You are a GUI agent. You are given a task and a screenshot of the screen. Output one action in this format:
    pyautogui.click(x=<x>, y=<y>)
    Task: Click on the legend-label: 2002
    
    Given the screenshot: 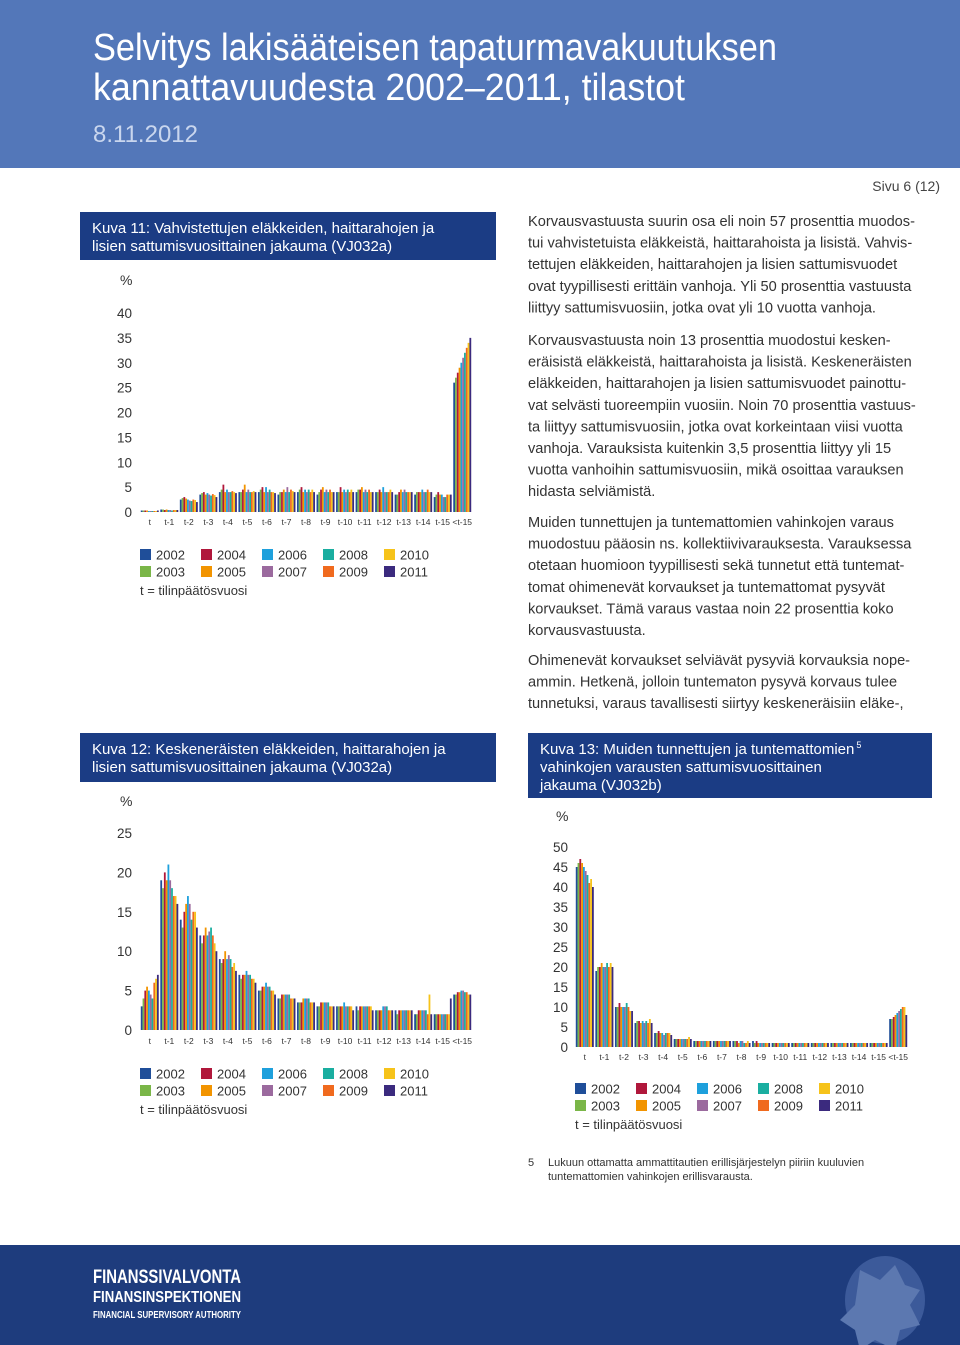 What is the action you would take?
    pyautogui.click(x=170, y=1074)
    